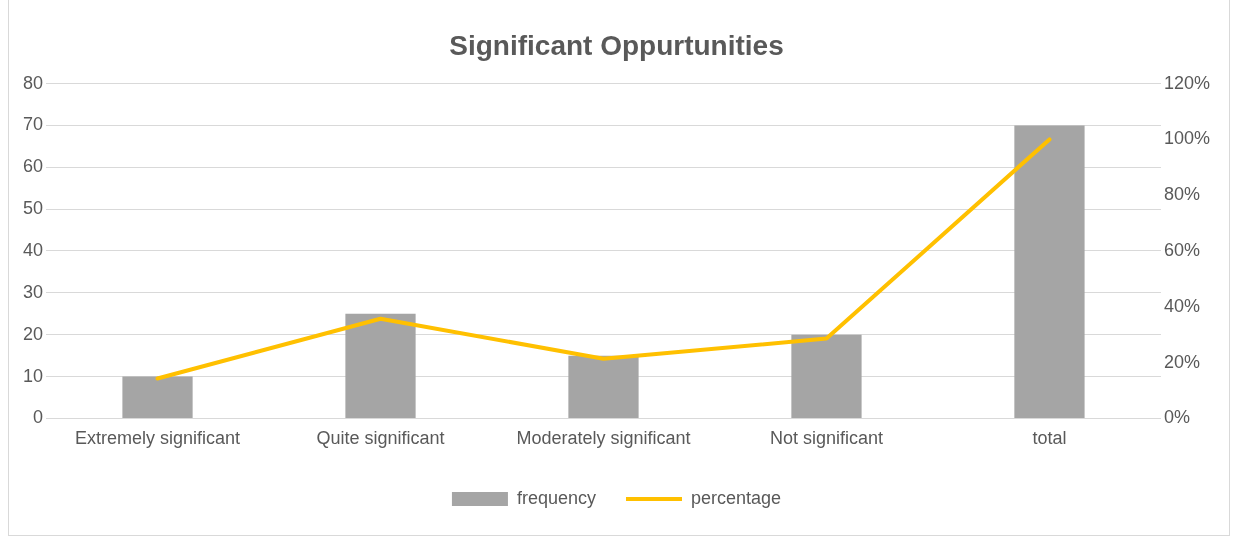 The height and width of the screenshot is (538, 1233). What do you see at coordinates (1049, 438) in the screenshot?
I see `x-tick-label: total` at bounding box center [1049, 438].